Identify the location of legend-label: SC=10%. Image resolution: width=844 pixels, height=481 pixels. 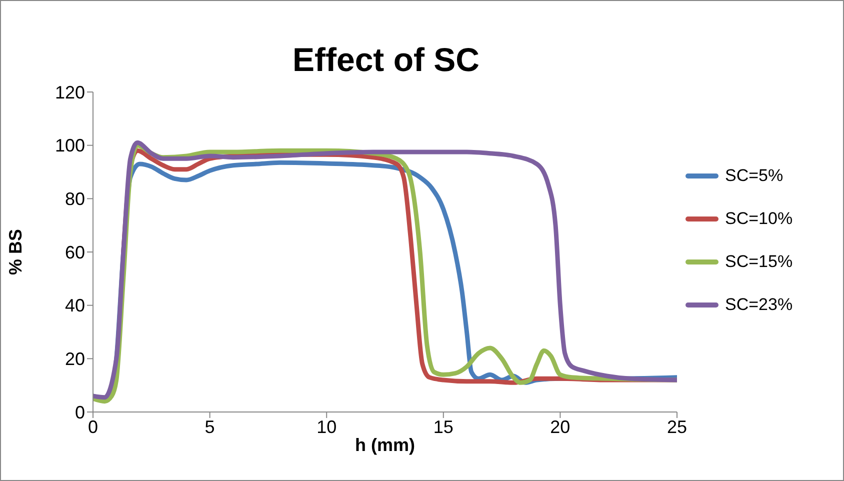
(759, 219).